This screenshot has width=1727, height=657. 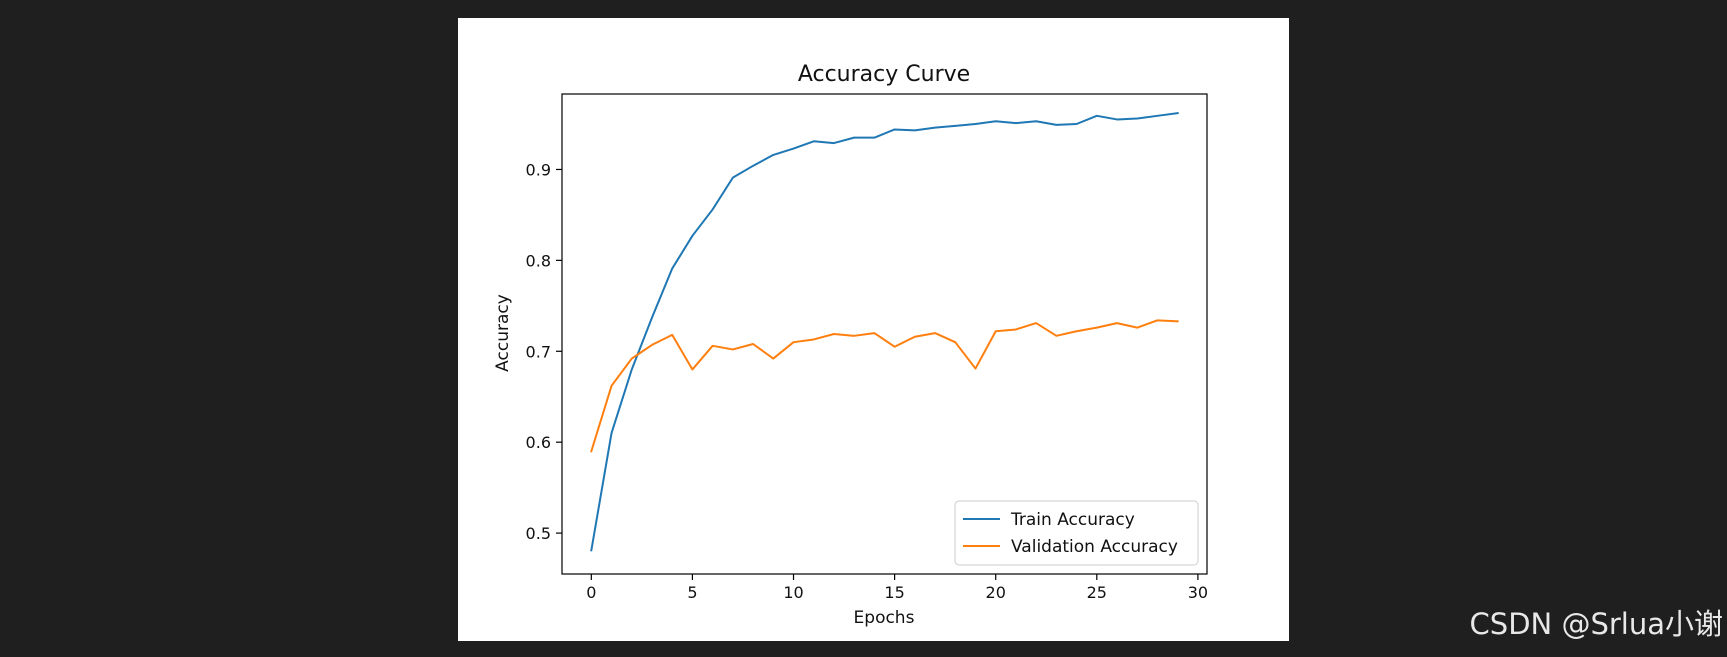 I want to click on series-line-validation-accuracy, so click(x=884, y=386).